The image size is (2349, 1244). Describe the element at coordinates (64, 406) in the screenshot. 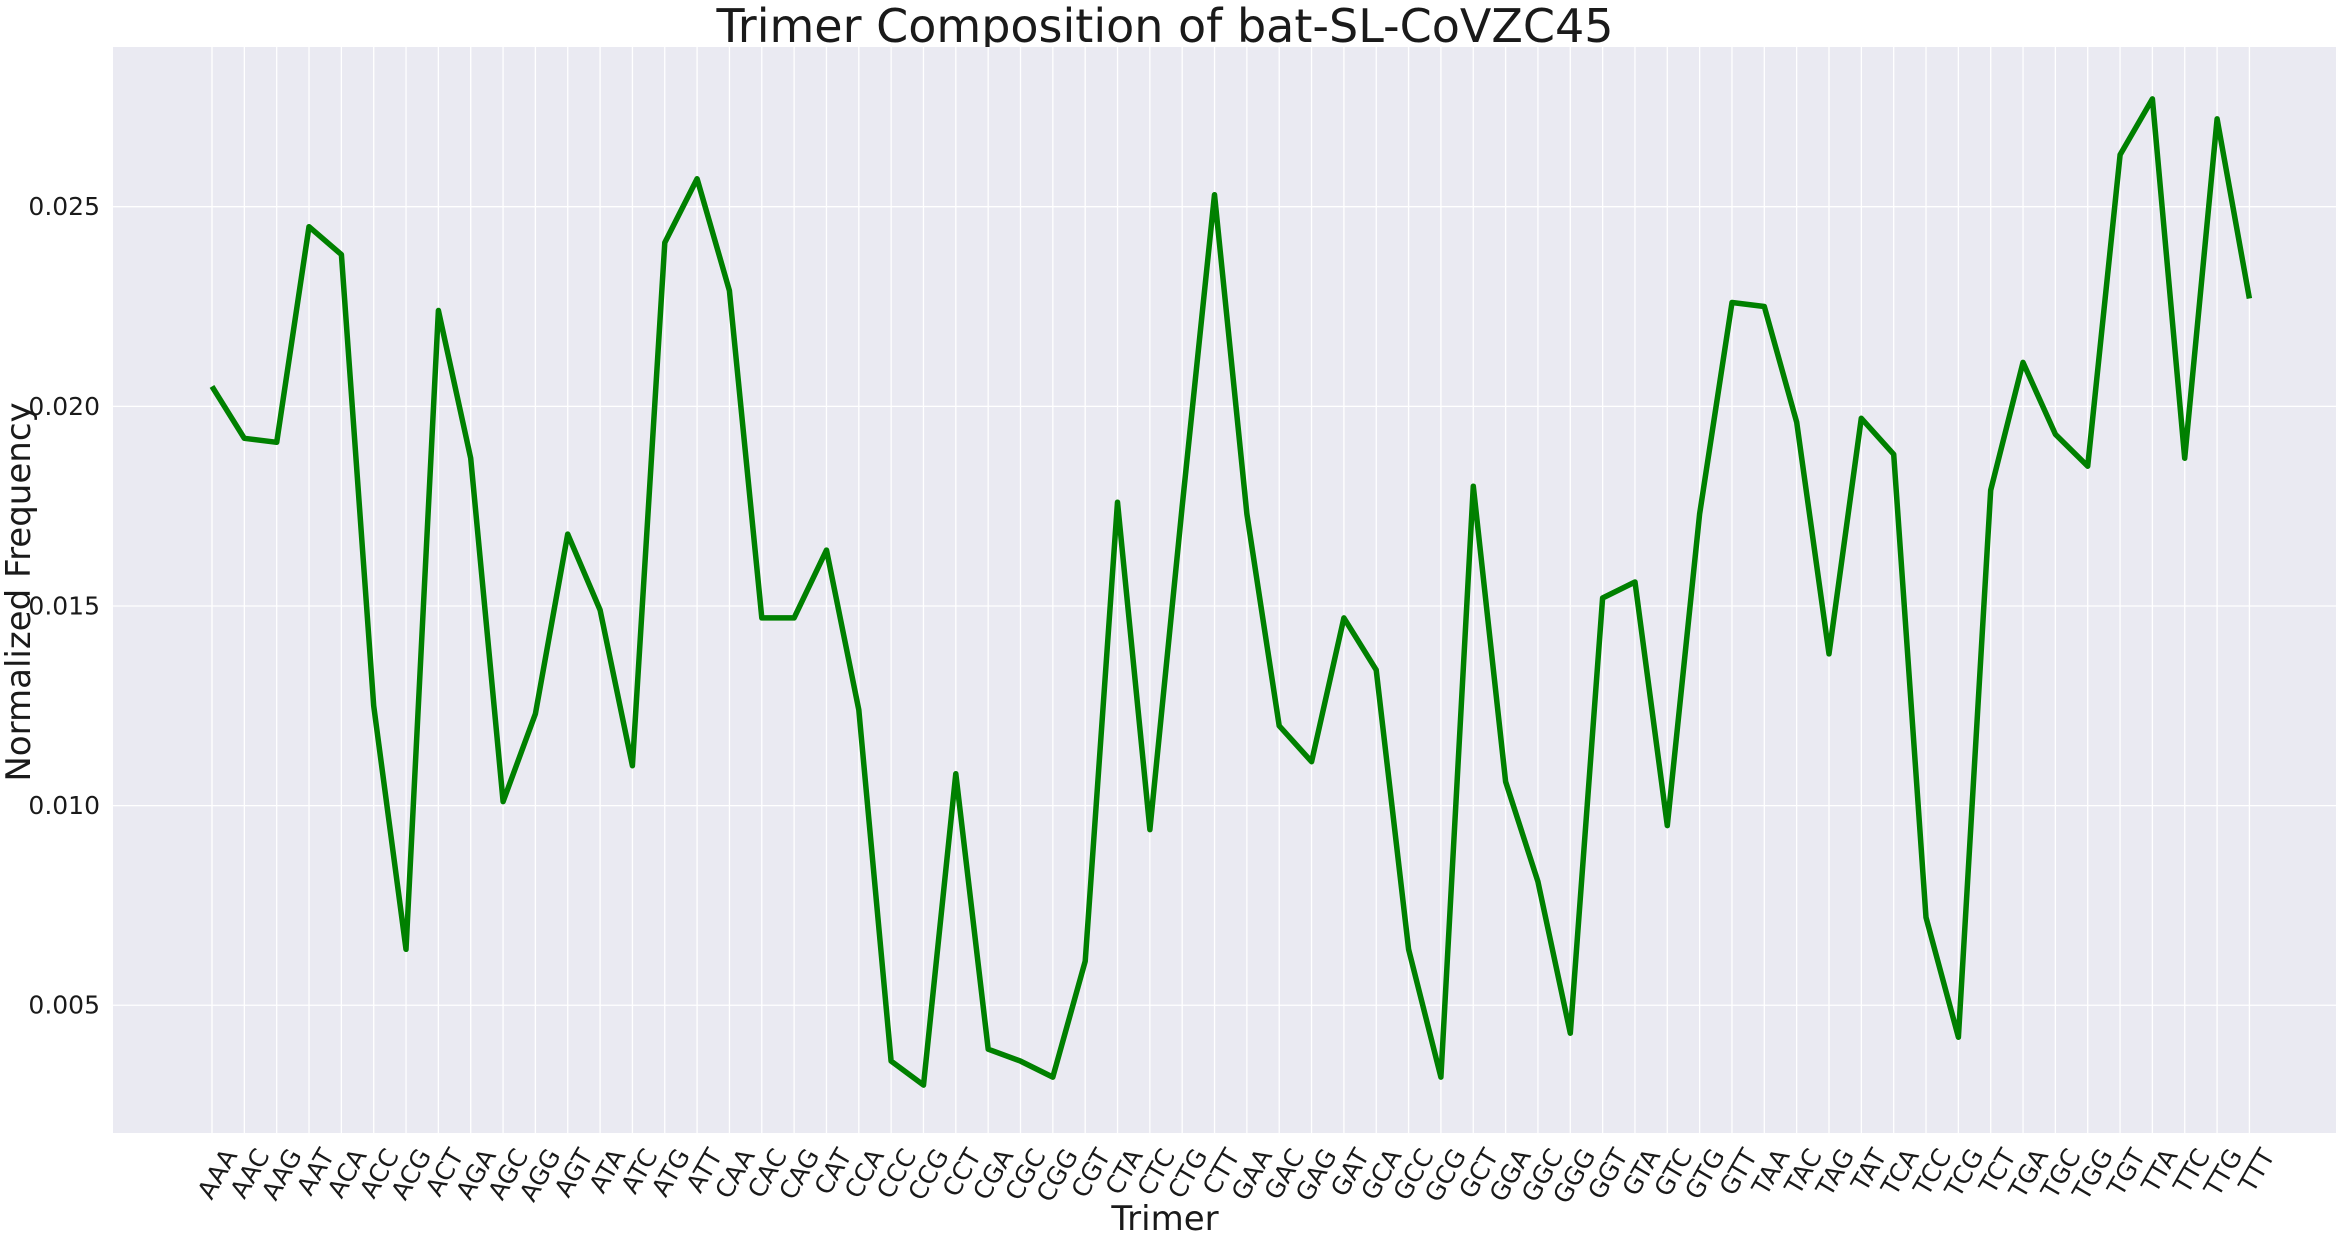

I see `y-tick-label: 0.020` at that location.